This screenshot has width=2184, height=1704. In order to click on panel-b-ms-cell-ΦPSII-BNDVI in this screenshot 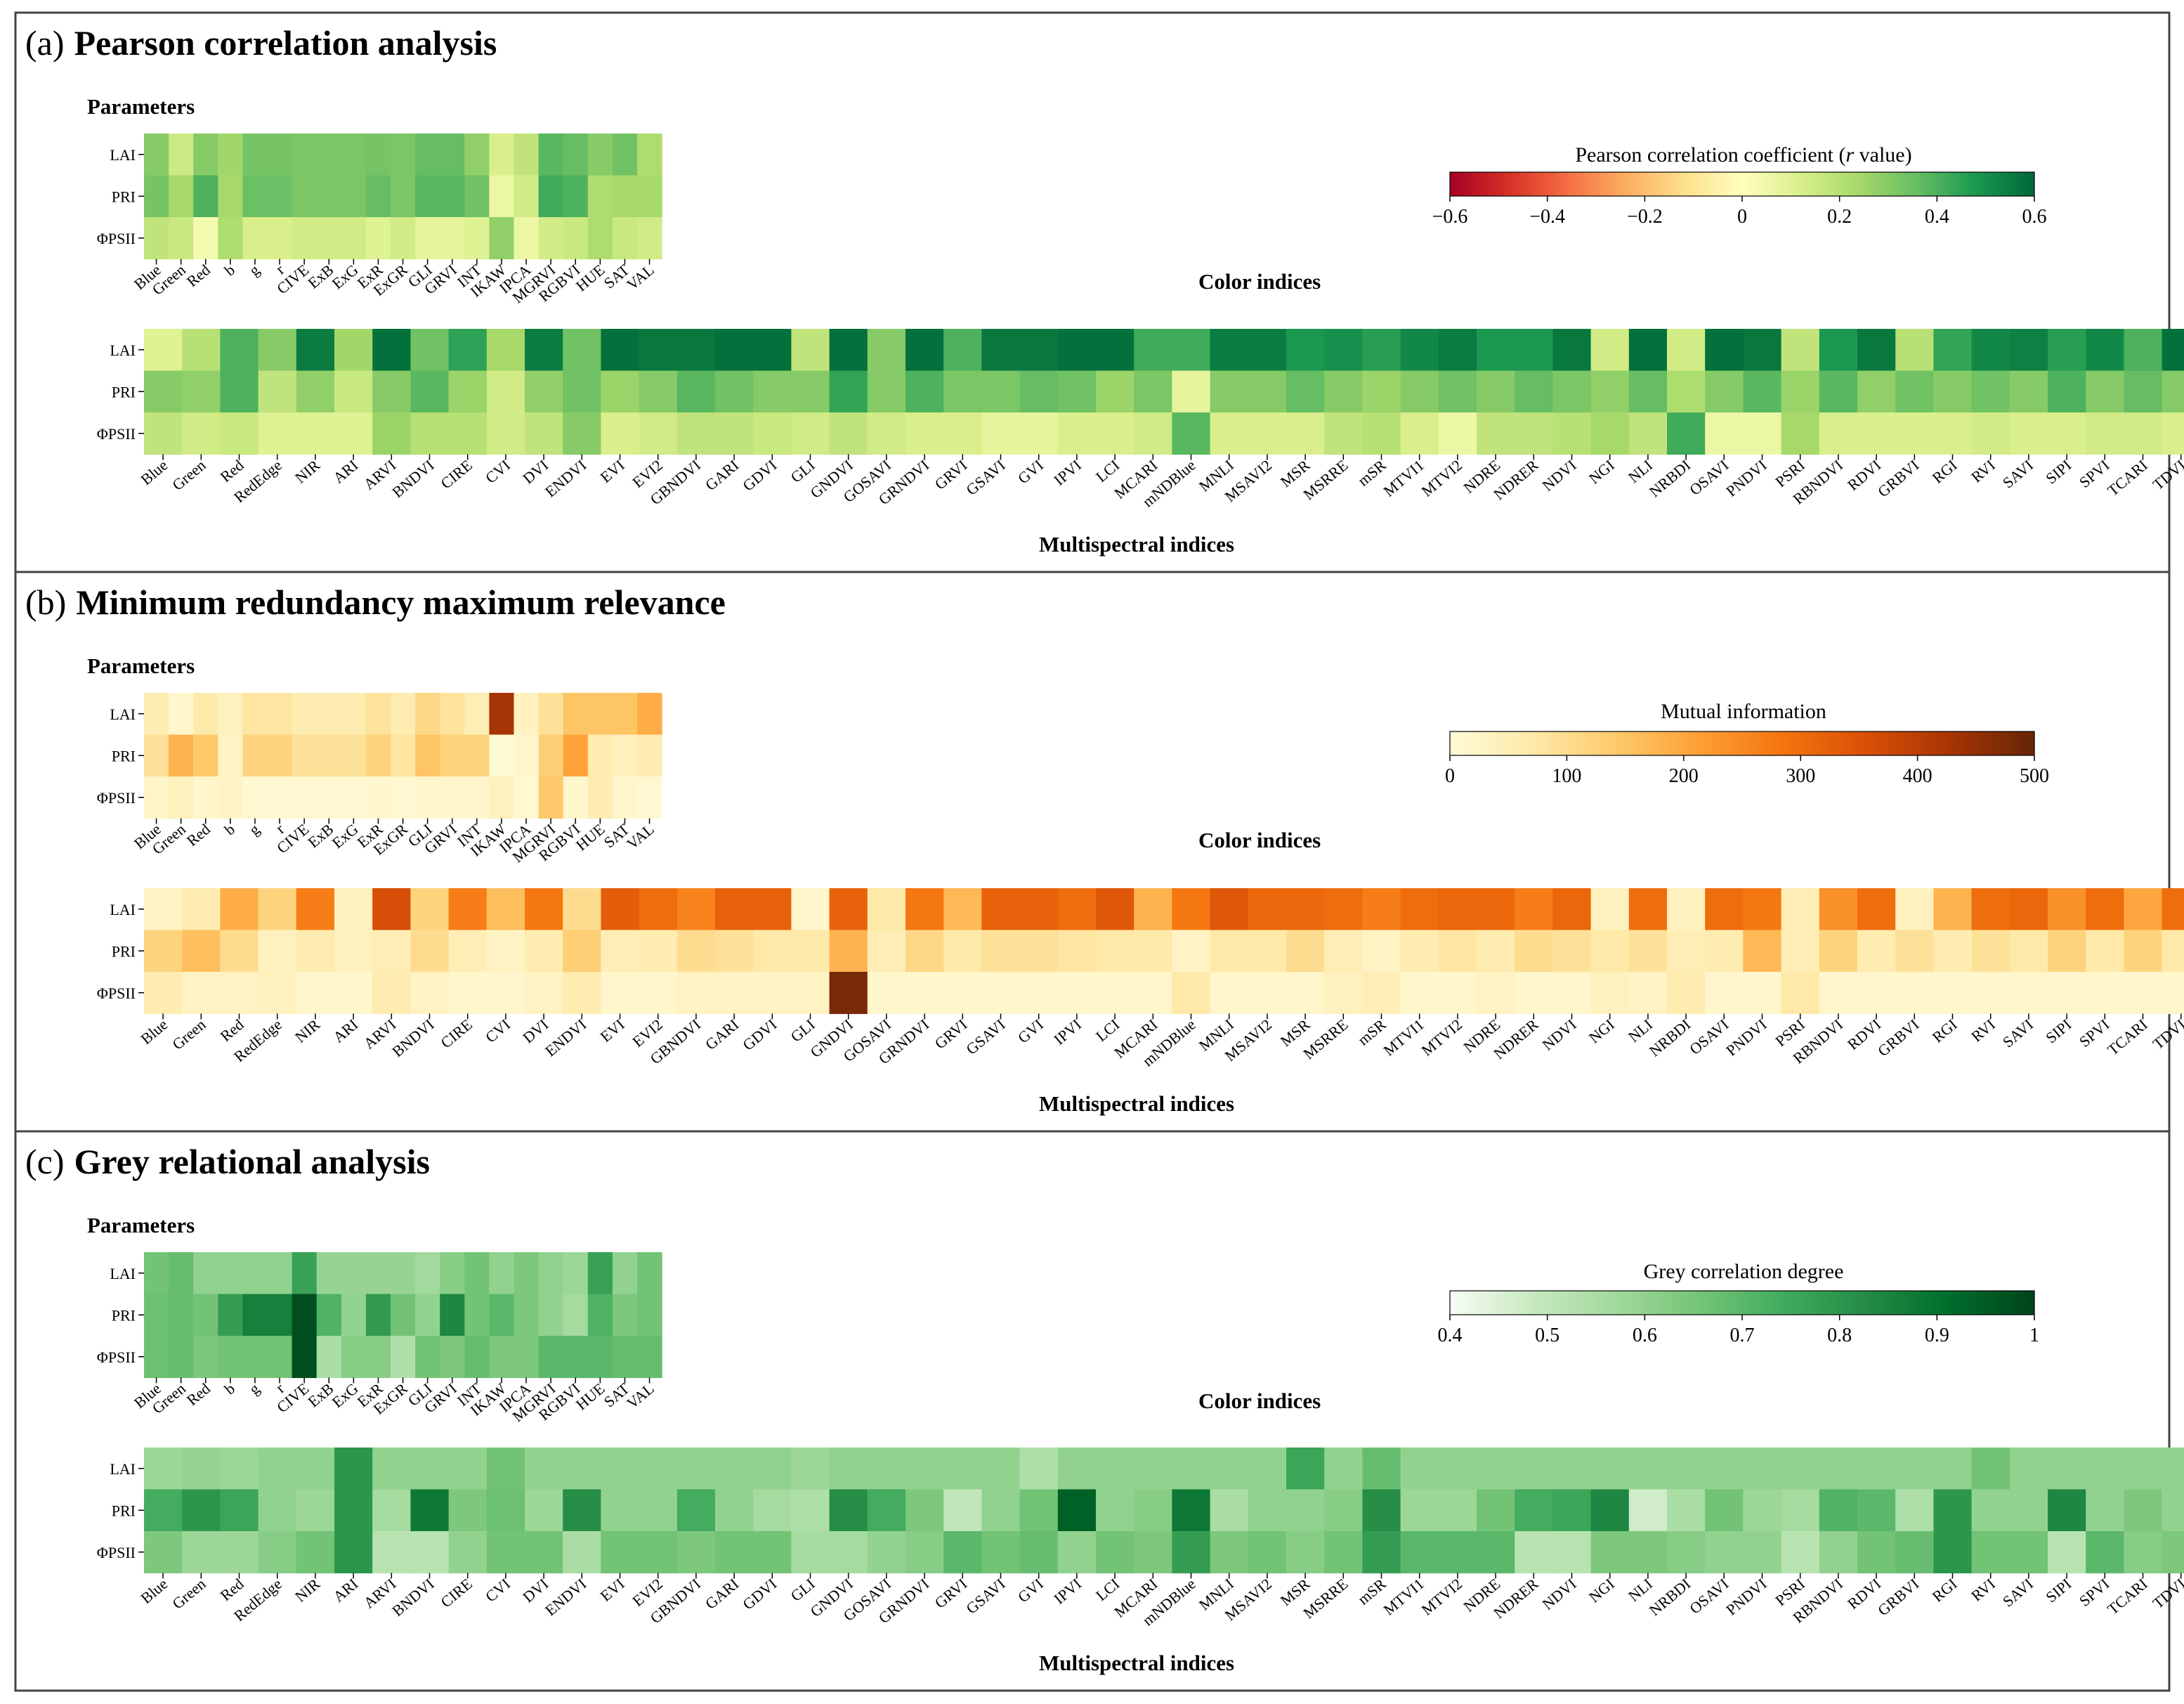, I will do `click(430, 993)`.